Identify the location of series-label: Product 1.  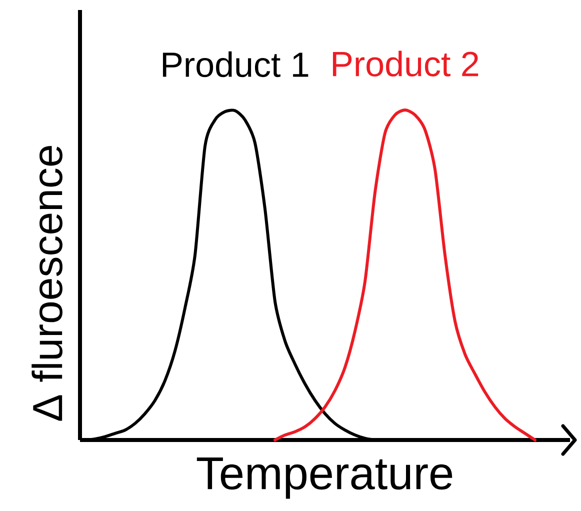
(235, 64).